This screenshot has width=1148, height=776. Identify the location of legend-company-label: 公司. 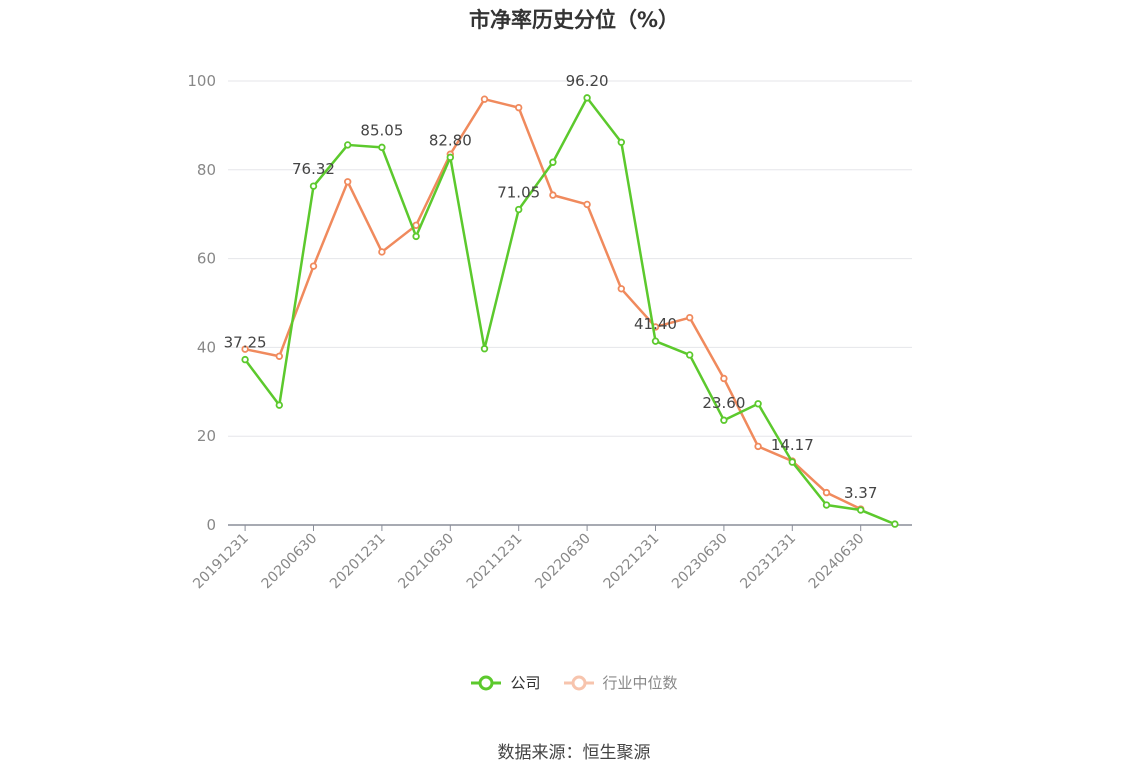
(525, 683).